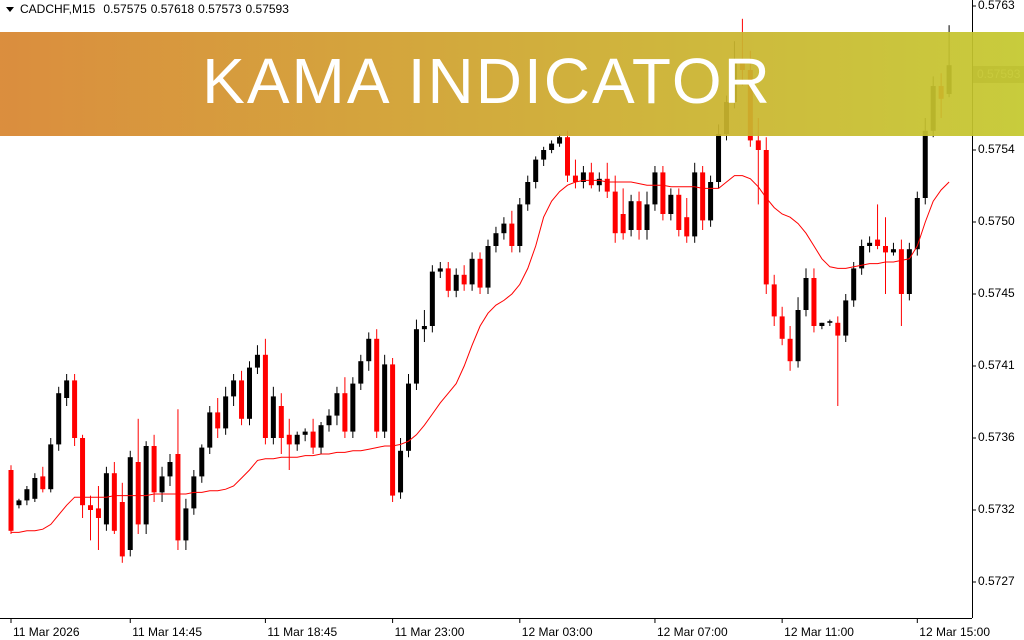  I want to click on y-tick-label: 0.5741, so click(996, 365).